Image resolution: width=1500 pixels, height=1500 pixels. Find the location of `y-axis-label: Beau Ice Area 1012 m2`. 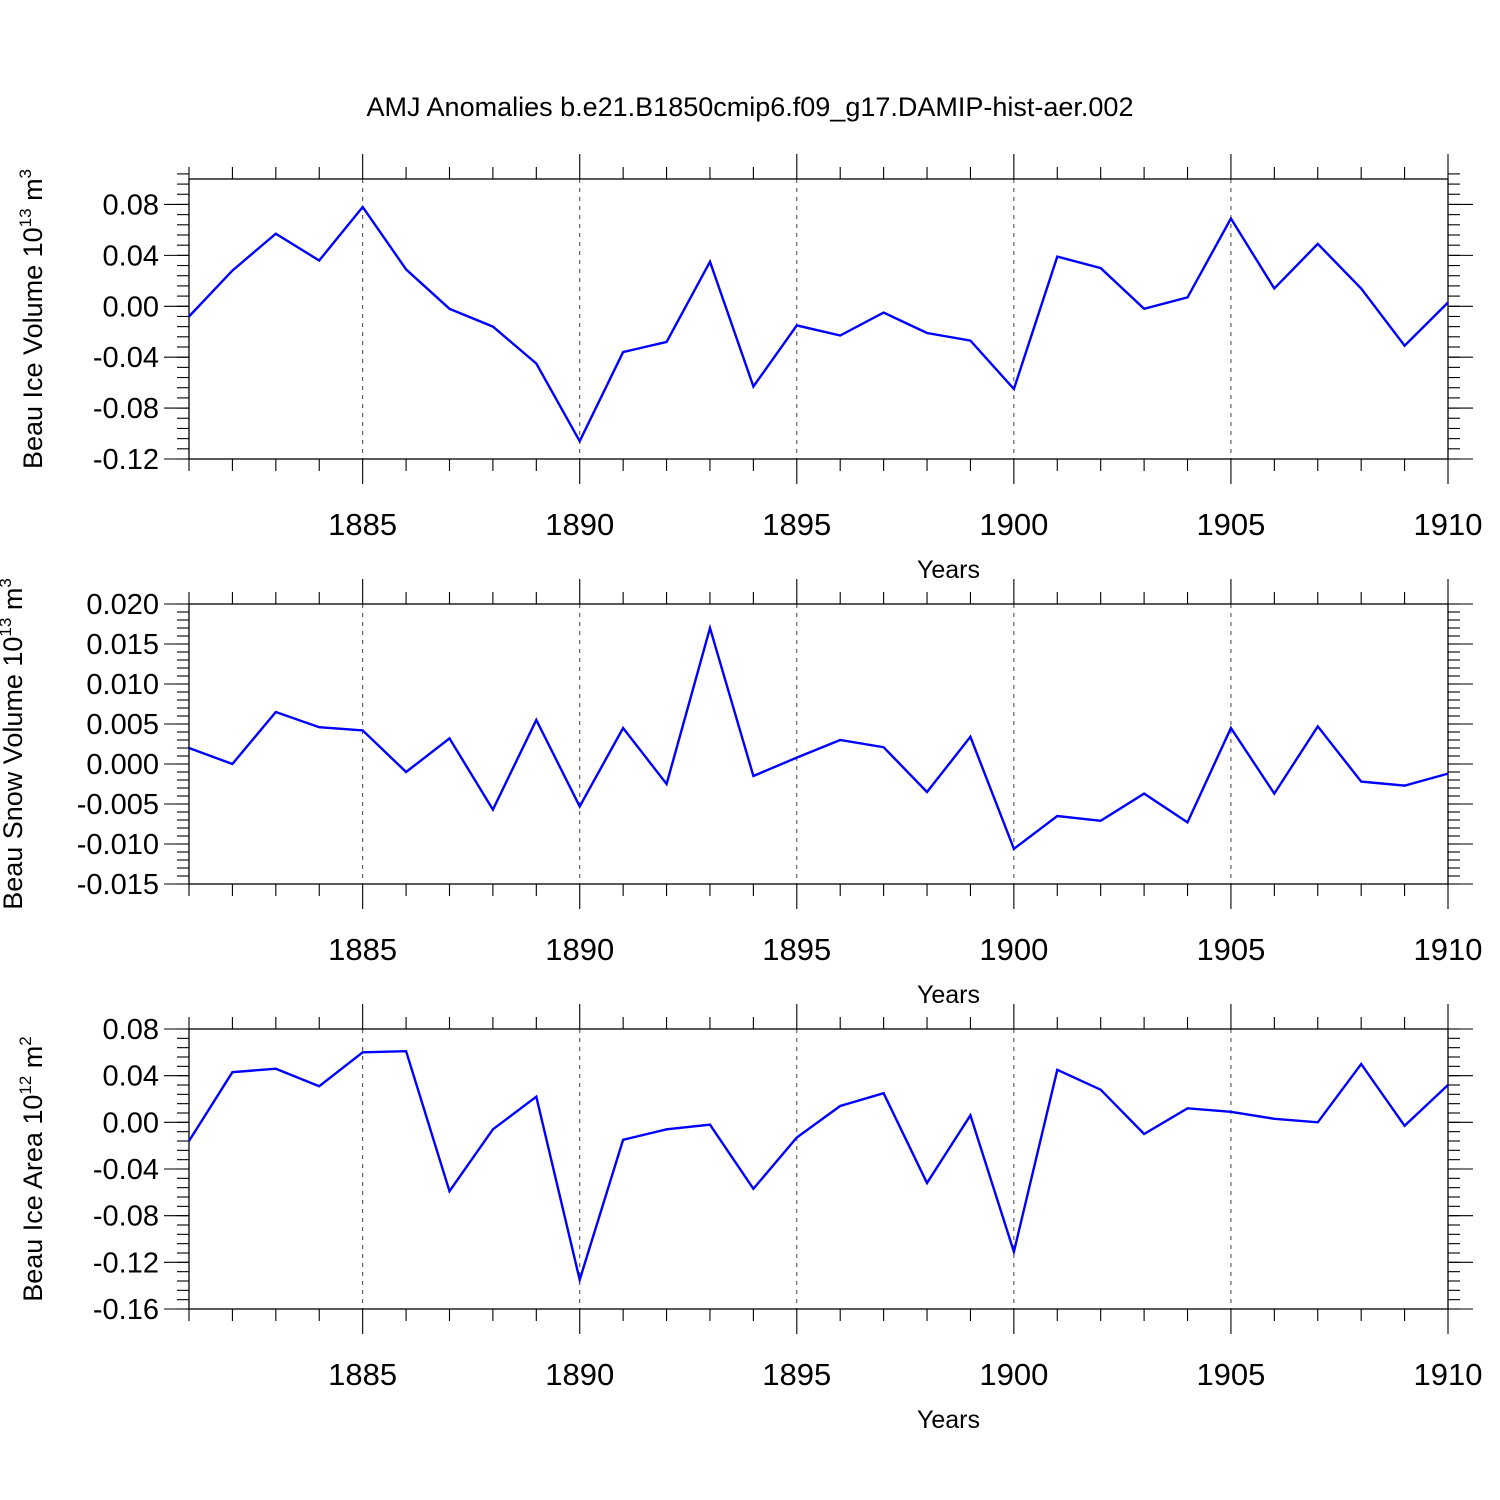

y-axis-label: Beau Ice Area 1012 m2 is located at coordinates (32, 1169).